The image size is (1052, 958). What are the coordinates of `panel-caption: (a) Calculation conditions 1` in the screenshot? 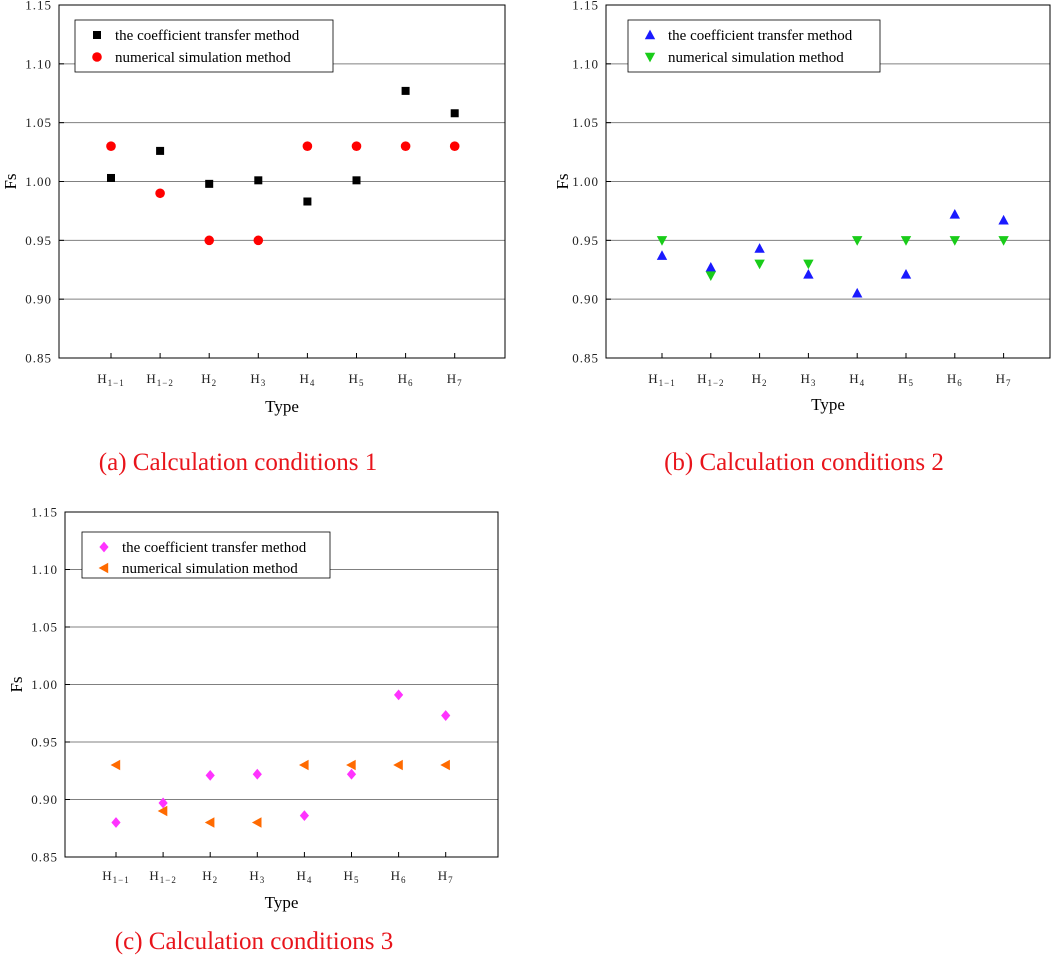 It's located at (238, 462).